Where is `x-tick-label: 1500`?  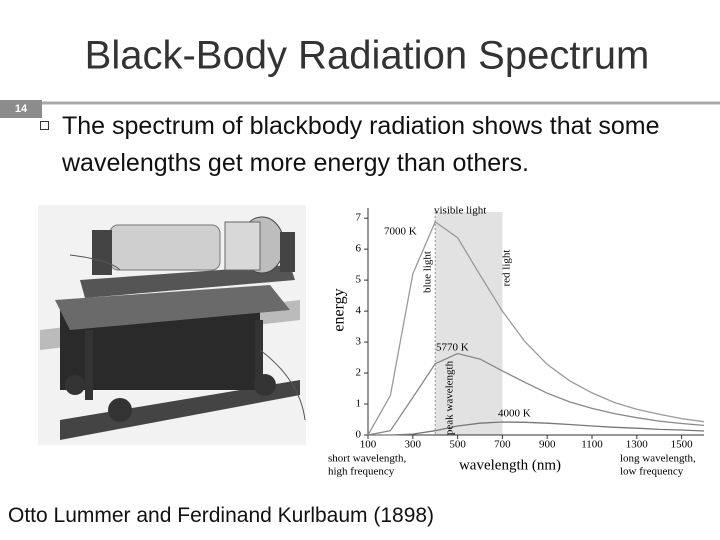
x-tick-label: 1500 is located at coordinates (682, 445).